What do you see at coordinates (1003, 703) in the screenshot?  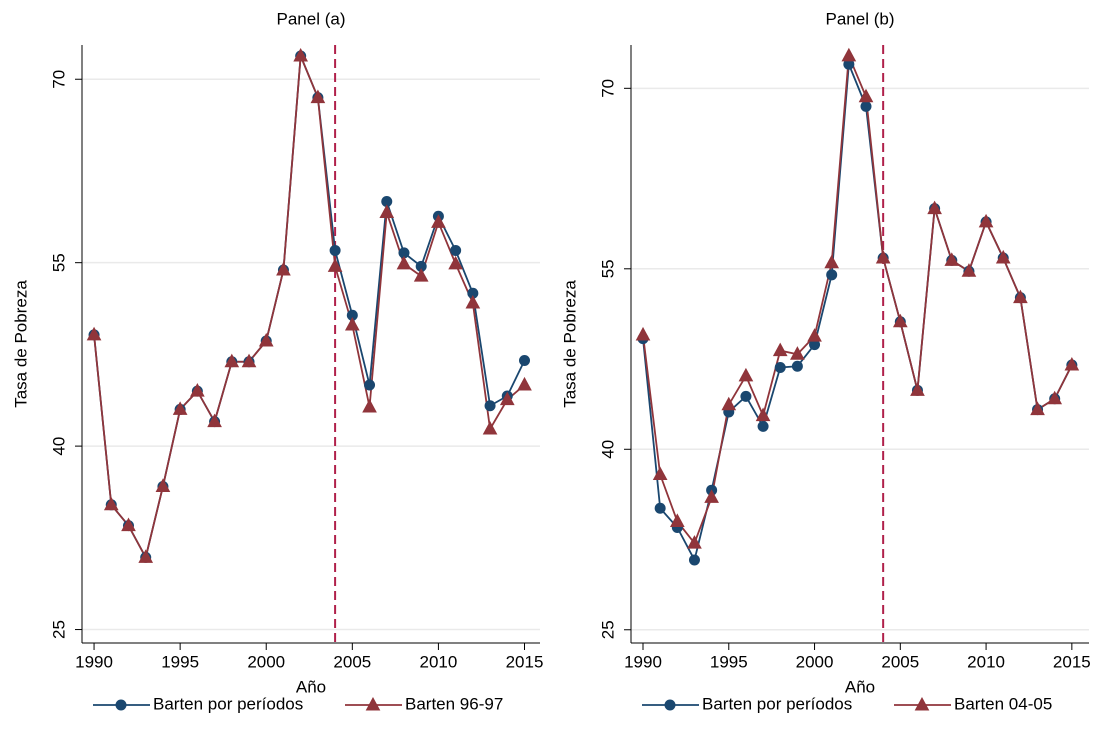 I see `legend-label: Barten 04-05` at bounding box center [1003, 703].